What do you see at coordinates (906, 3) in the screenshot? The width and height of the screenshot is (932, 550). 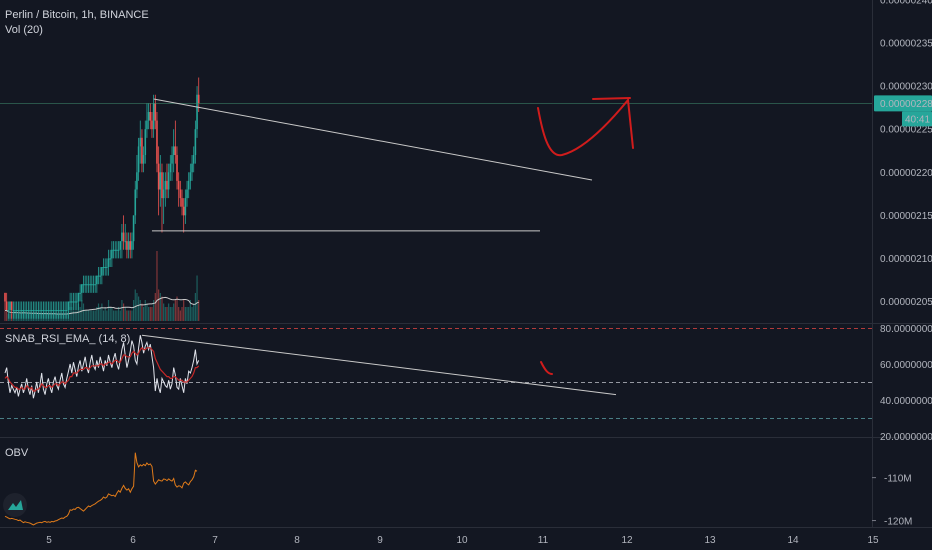 I see `price-tick-label: 0.00000240` at bounding box center [906, 3].